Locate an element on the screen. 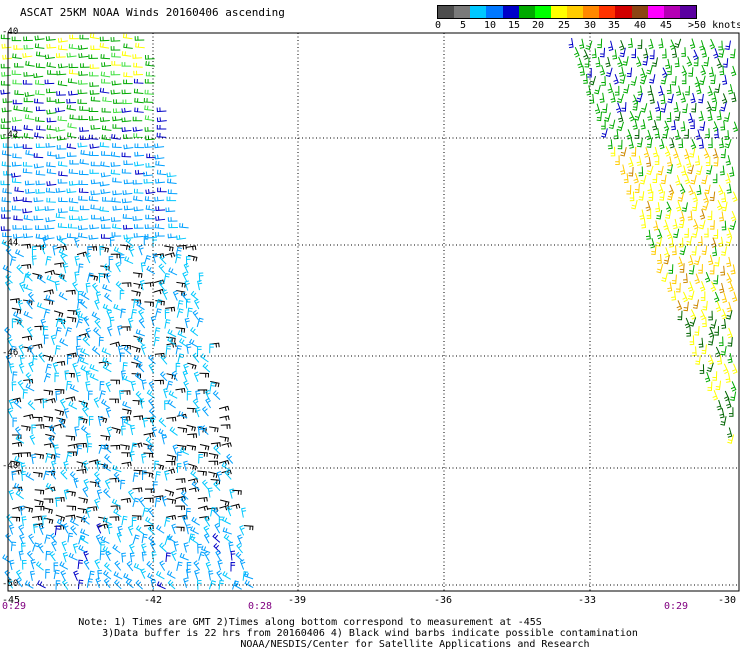  colorbar-label: 10 is located at coordinates (490, 25).